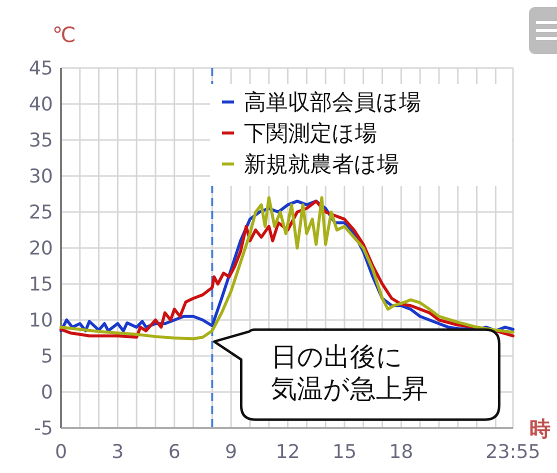 Image resolution: width=557 pixels, height=473 pixels. Describe the element at coordinates (40, 69) in the screenshot. I see `y-tick-label: 45` at that location.